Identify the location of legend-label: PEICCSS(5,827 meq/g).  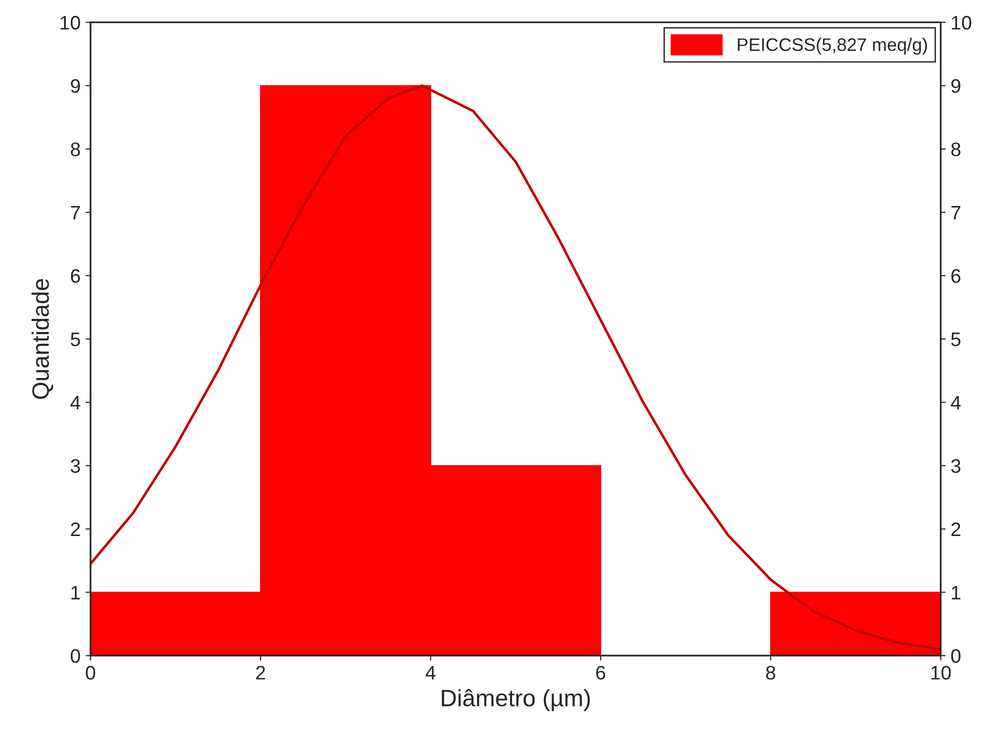
(832, 46).